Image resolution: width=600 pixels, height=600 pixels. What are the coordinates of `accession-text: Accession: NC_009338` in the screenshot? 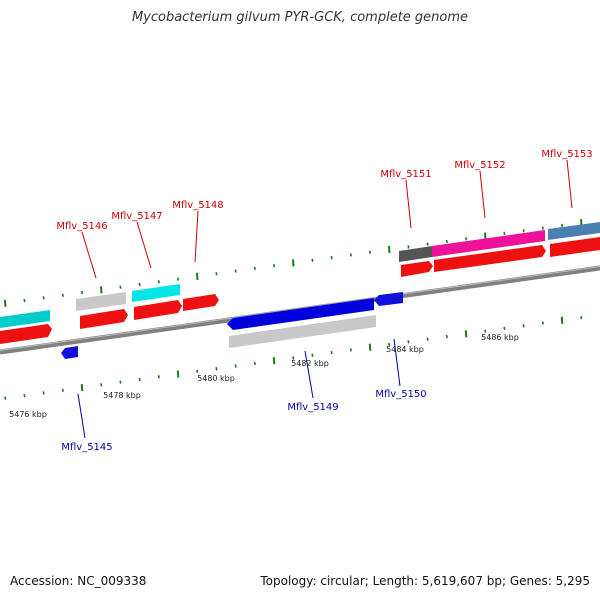 It's located at (78, 581).